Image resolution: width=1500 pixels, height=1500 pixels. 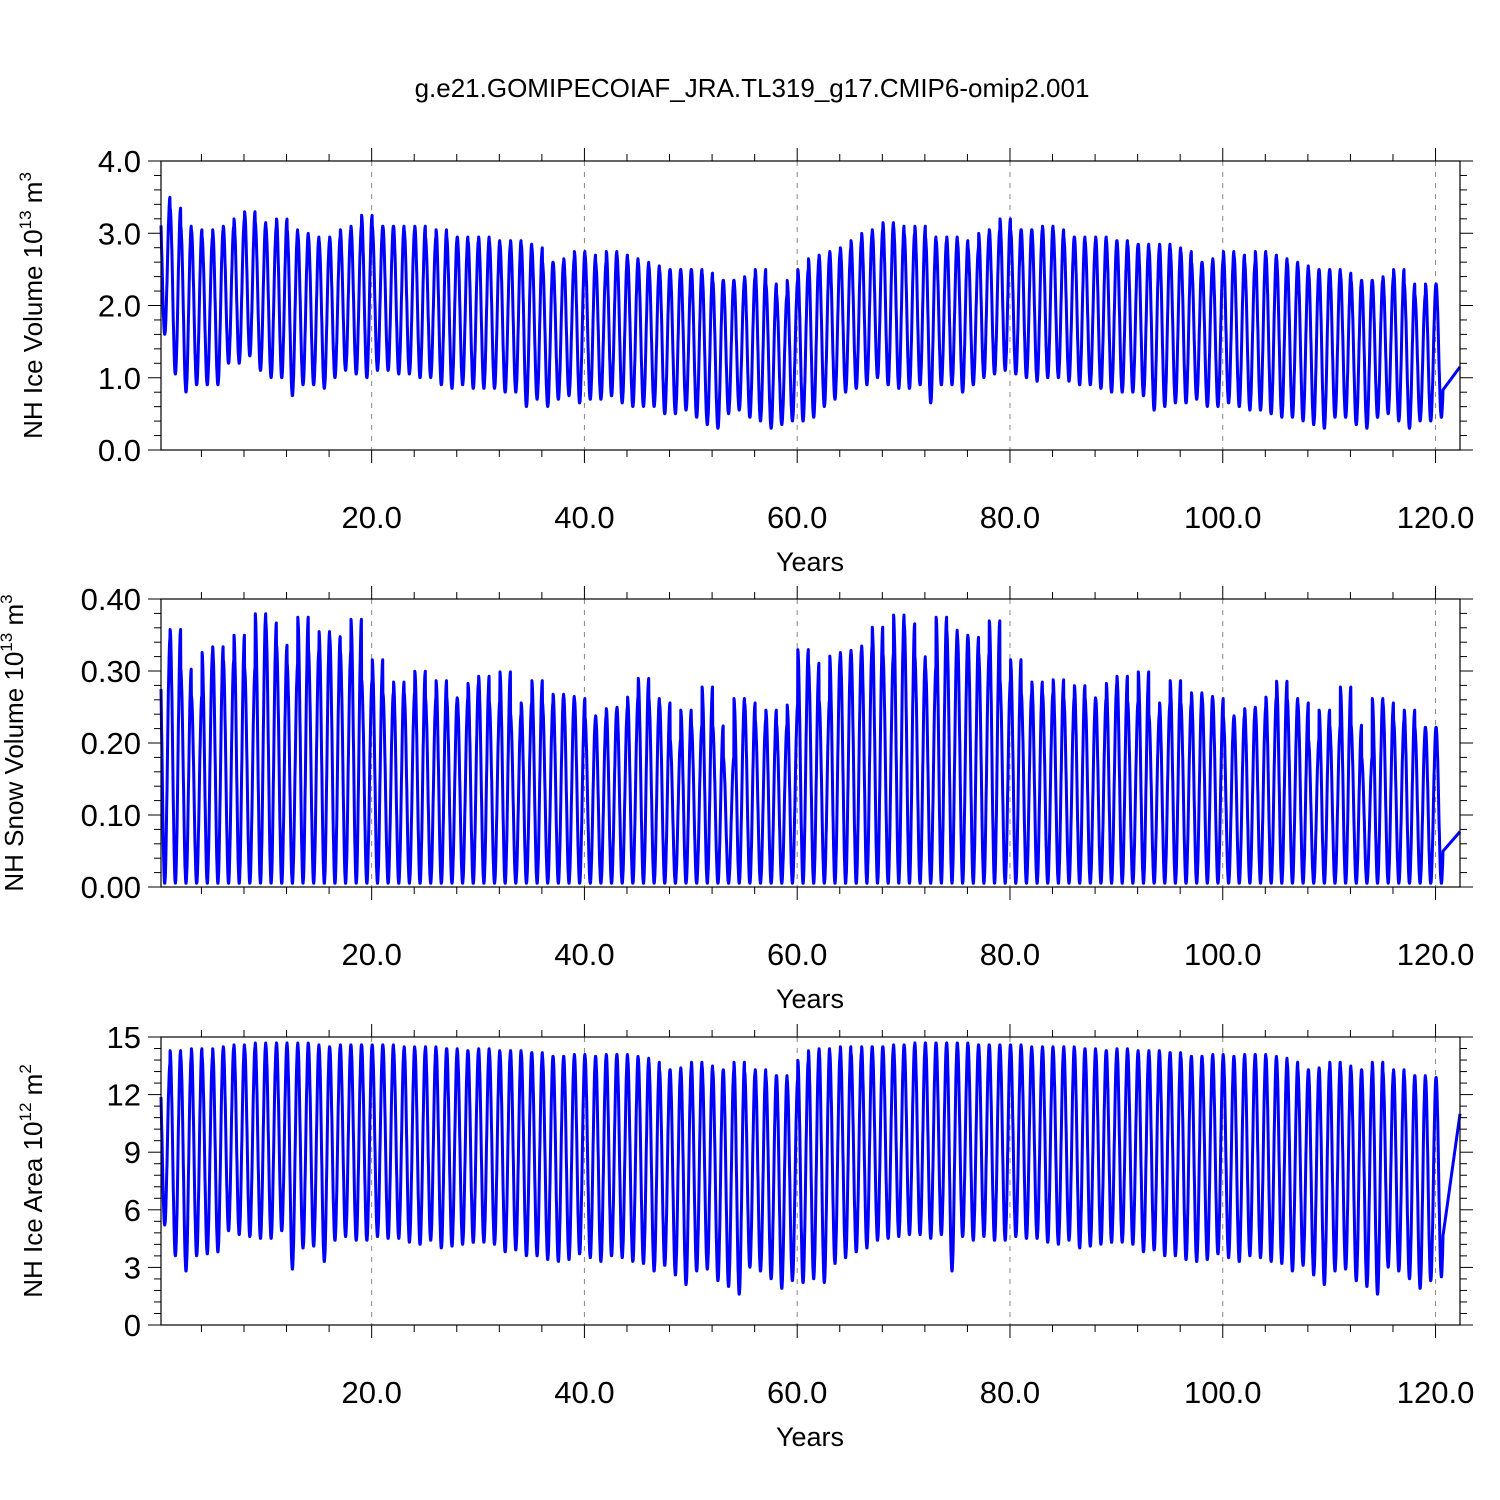 I want to click on y-tick-label: 0.00, so click(x=111, y=887).